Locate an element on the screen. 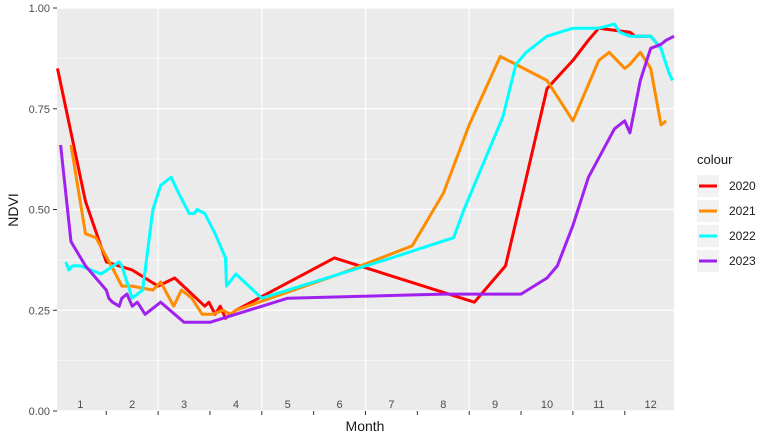 The width and height of the screenshot is (773, 442). y-axis: 0.00 0.25 0.50 0.75 1.00 is located at coordinates (43, 210).